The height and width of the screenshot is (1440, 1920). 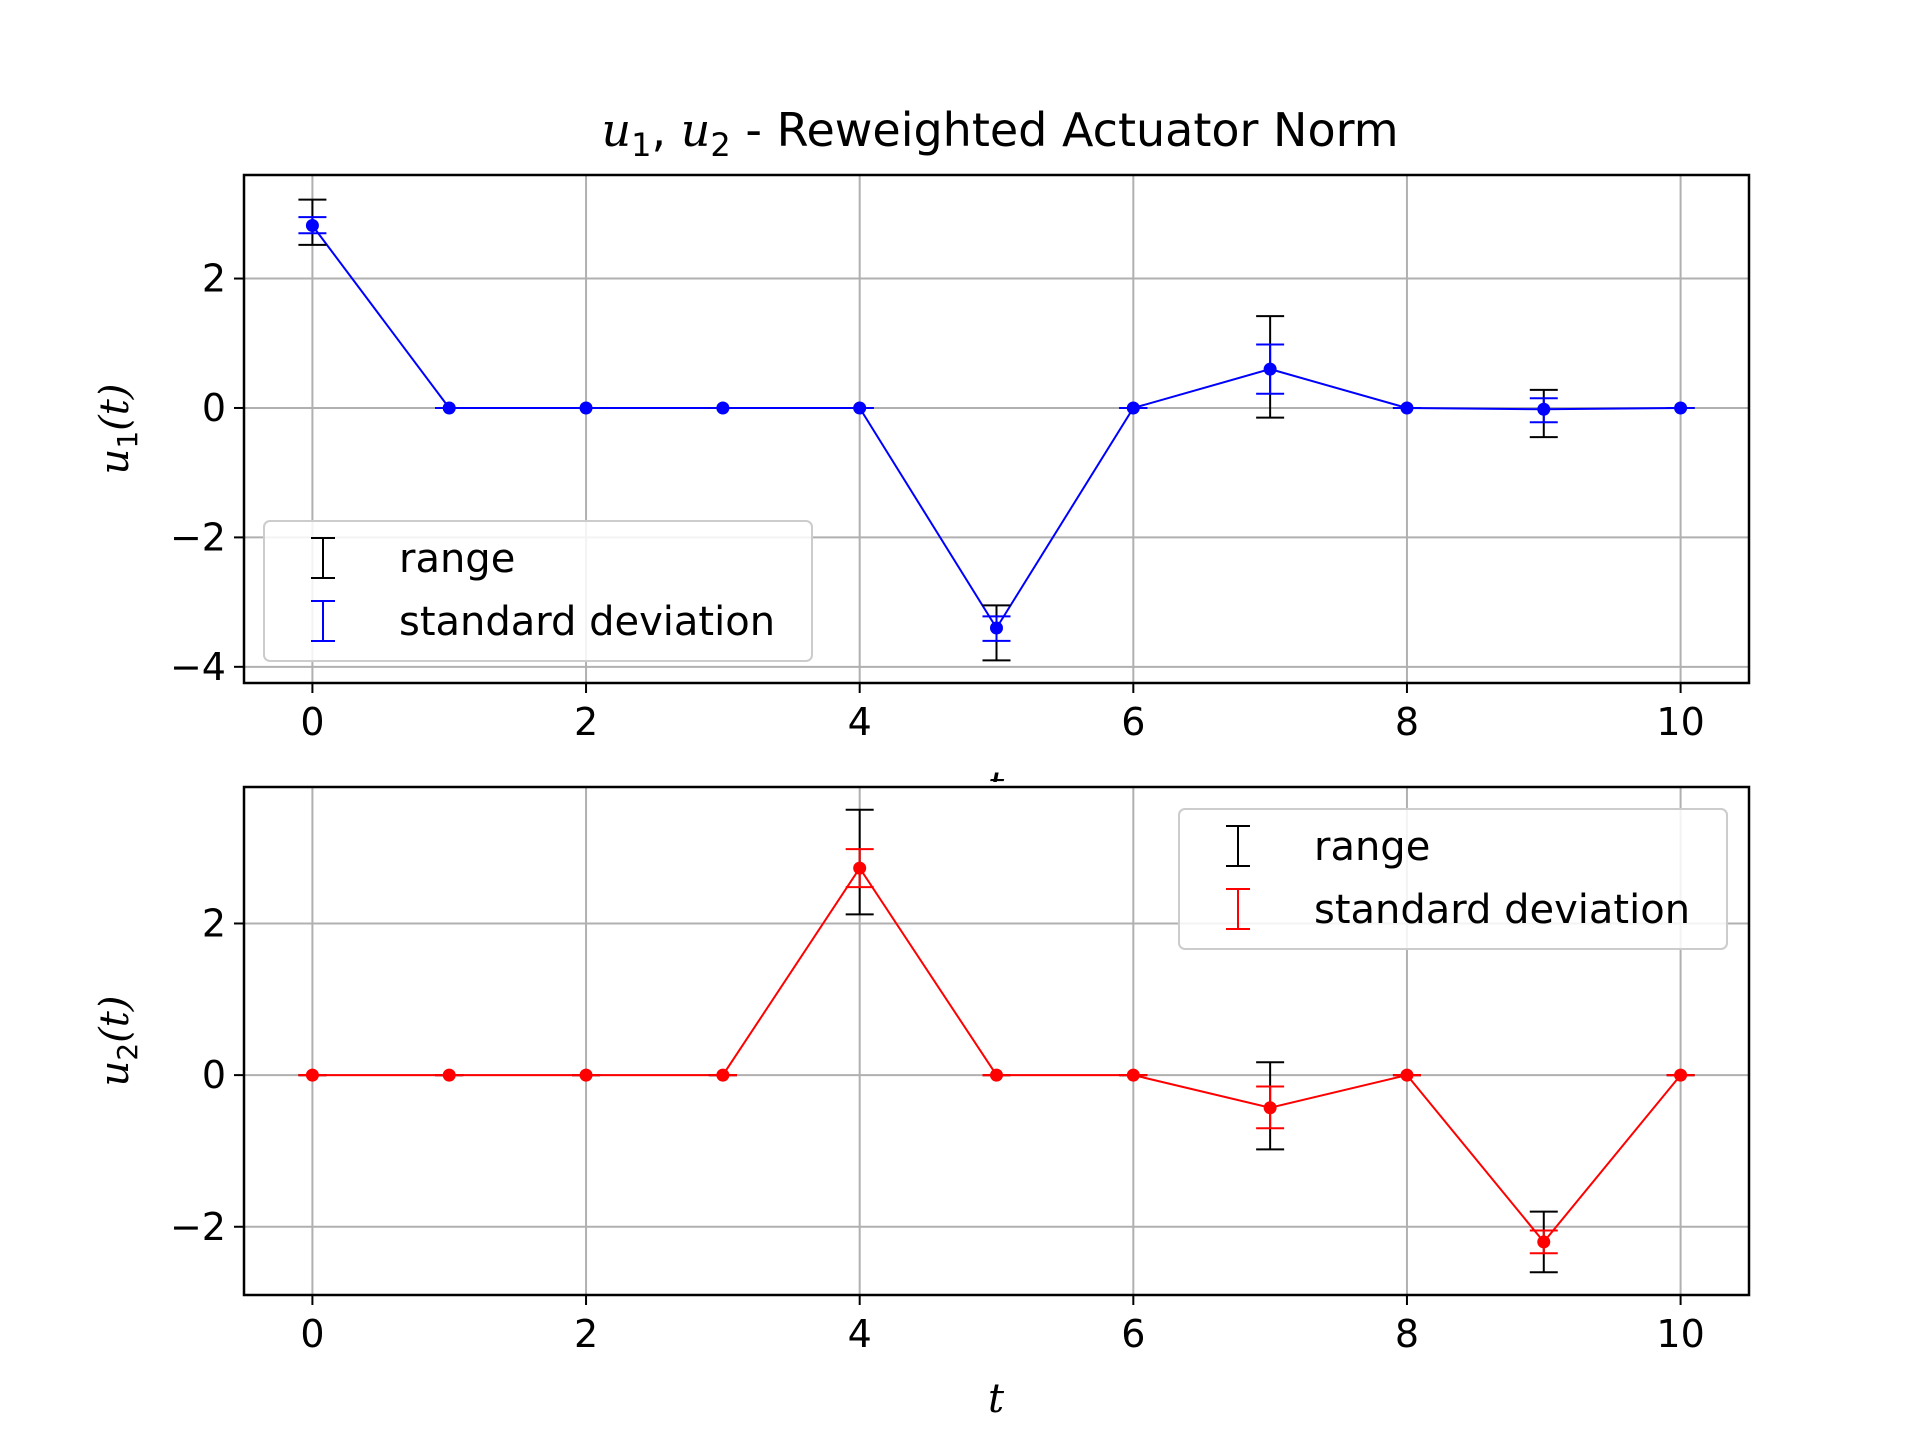 What do you see at coordinates (616, 130) in the screenshot?
I see `title-var-1: u` at bounding box center [616, 130].